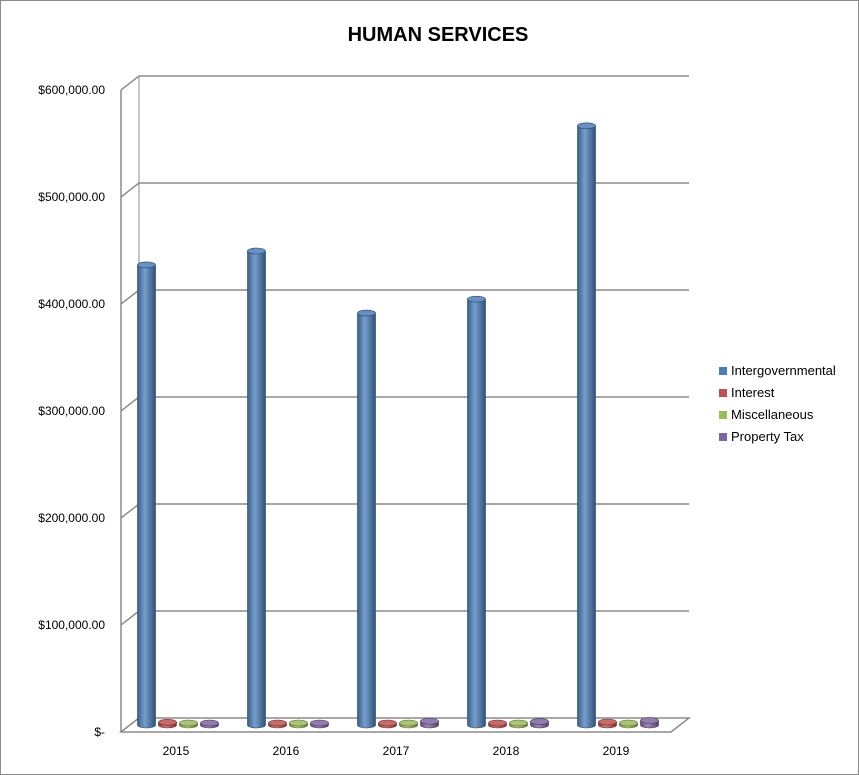 This screenshot has width=859, height=775. What do you see at coordinates (99, 732) in the screenshot?
I see `y-tick-label: $-` at bounding box center [99, 732].